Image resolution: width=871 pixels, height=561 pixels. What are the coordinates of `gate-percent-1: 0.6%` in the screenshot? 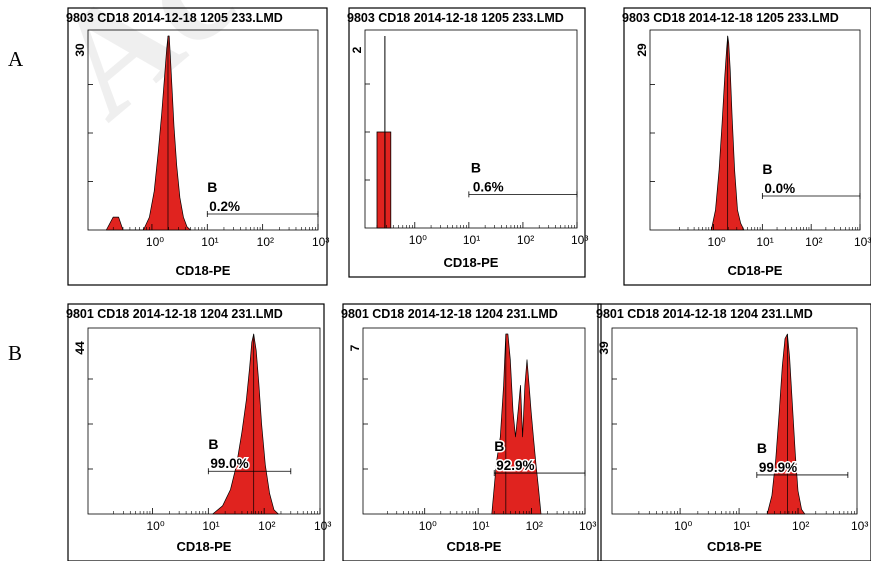 It's located at (488, 186).